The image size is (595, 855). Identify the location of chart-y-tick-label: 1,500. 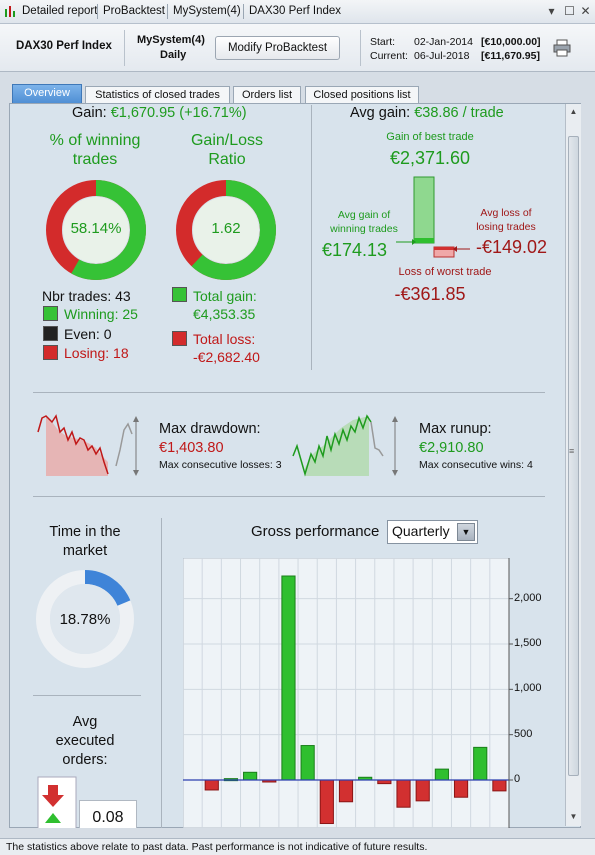
(528, 643).